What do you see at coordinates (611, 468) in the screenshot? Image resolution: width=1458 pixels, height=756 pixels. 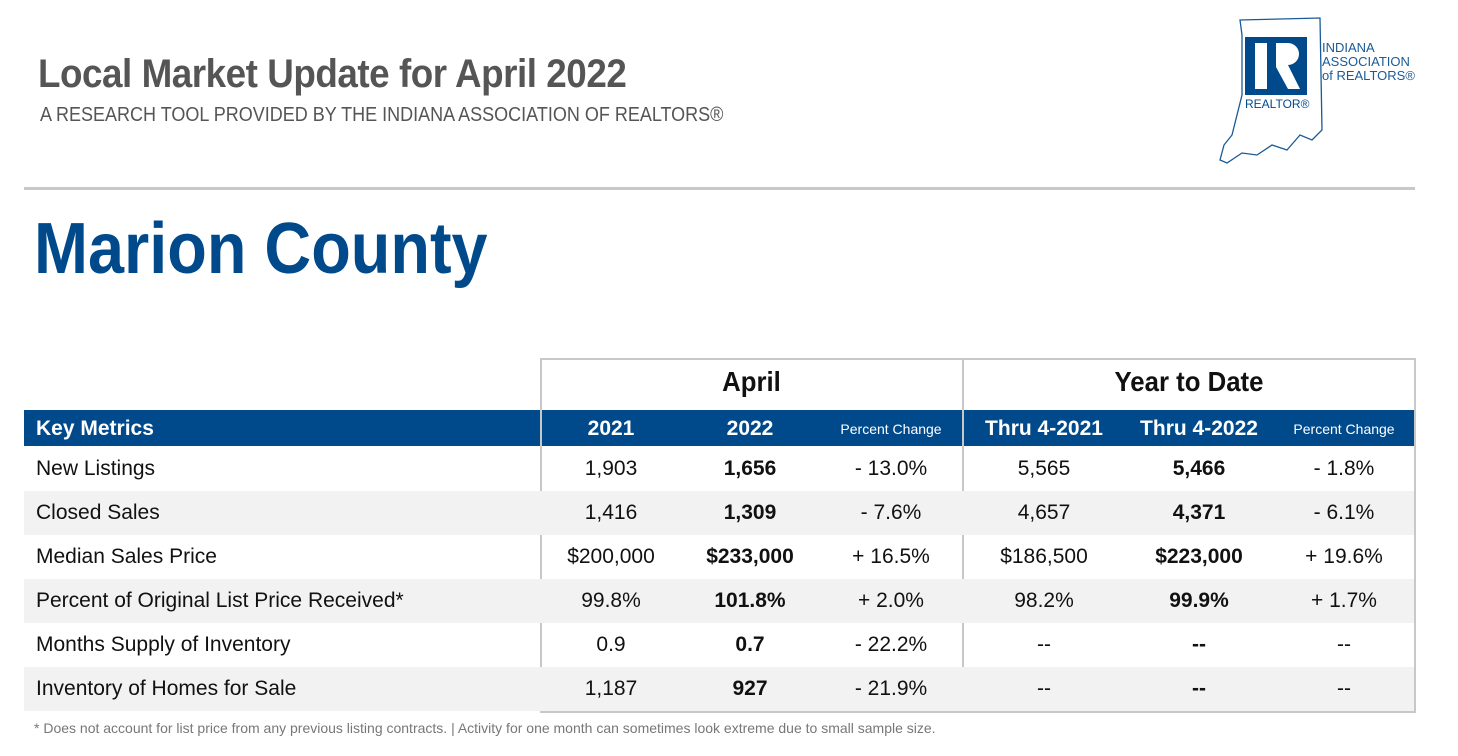 I see `metric-value: 1,903` at bounding box center [611, 468].